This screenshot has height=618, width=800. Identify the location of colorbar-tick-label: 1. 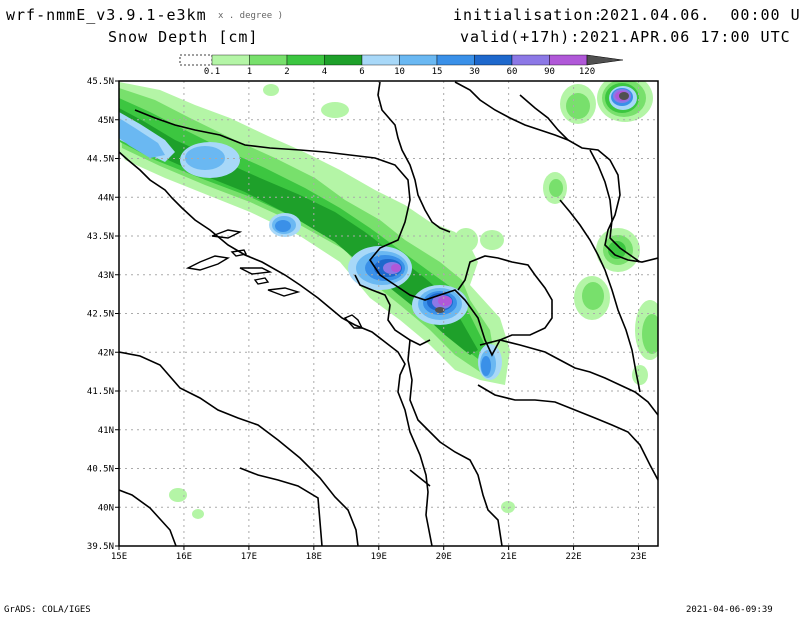
(249, 72).